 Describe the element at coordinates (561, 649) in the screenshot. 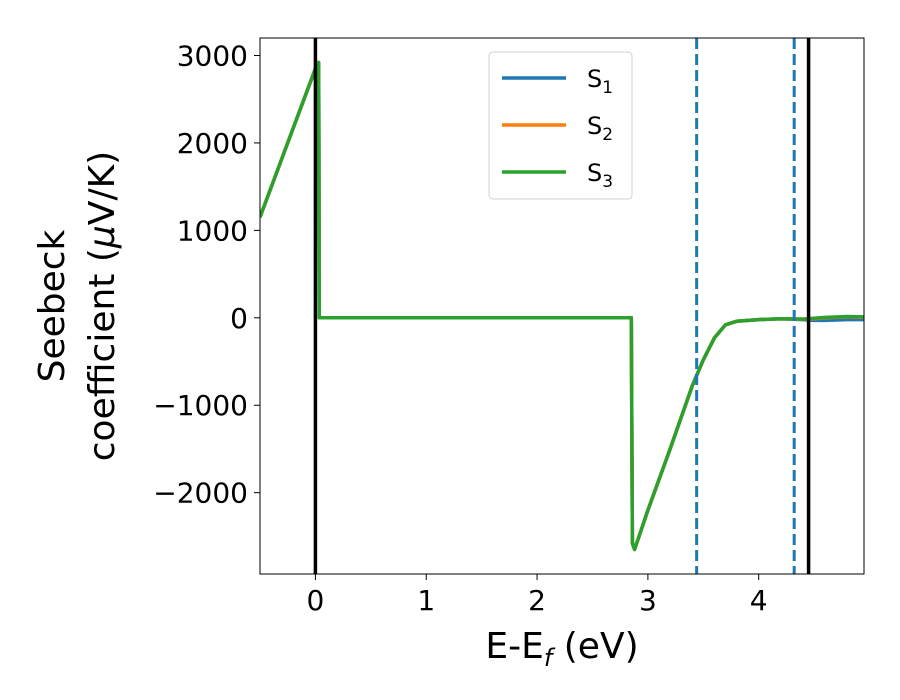

I see `x-axis-label: E-Ef (eV)` at that location.